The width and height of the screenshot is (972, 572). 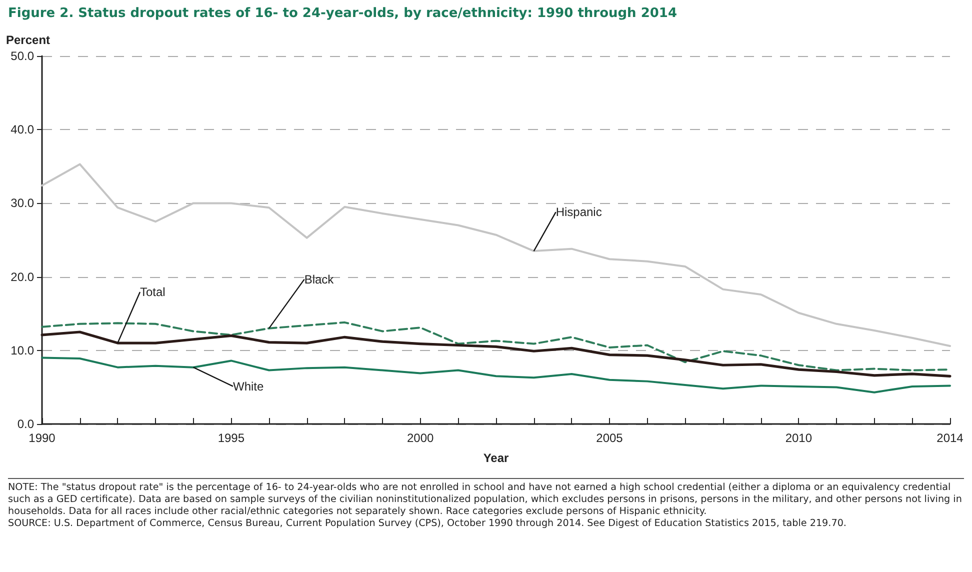 I want to click on chart-title: Figure 2. Status dropout rates of 16- to 24-year-olds, by race/ethnicity: 1990 through 2014, so click(x=343, y=13).